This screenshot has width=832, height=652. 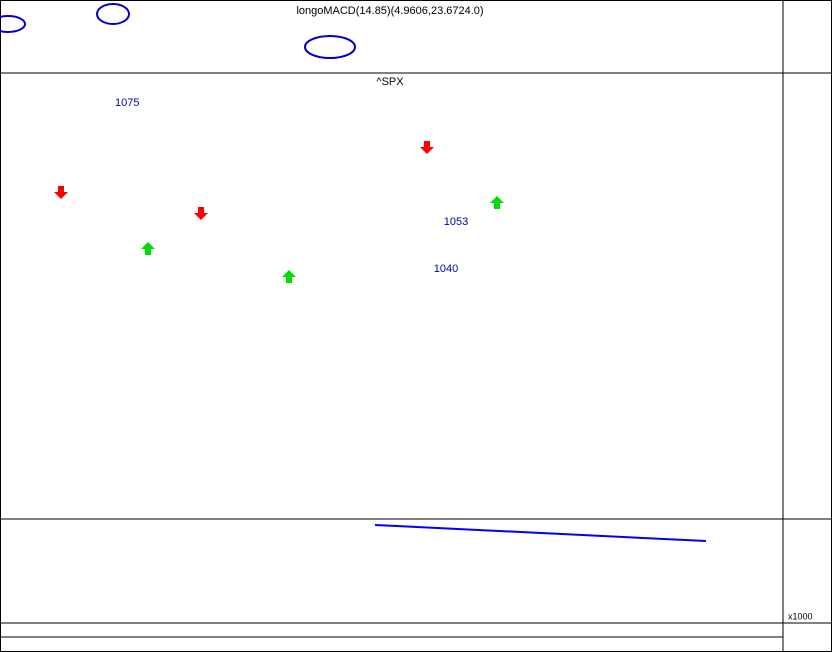 What do you see at coordinates (390, 82) in the screenshot?
I see `panel-title: ^SPX` at bounding box center [390, 82].